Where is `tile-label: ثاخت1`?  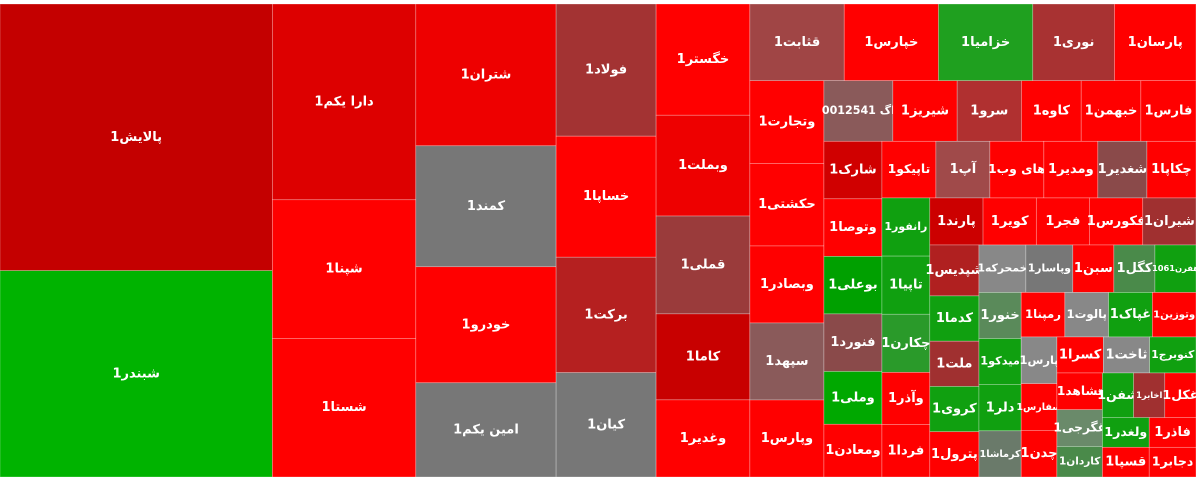 tile-label: ثاخت1 is located at coordinates (1126, 354).